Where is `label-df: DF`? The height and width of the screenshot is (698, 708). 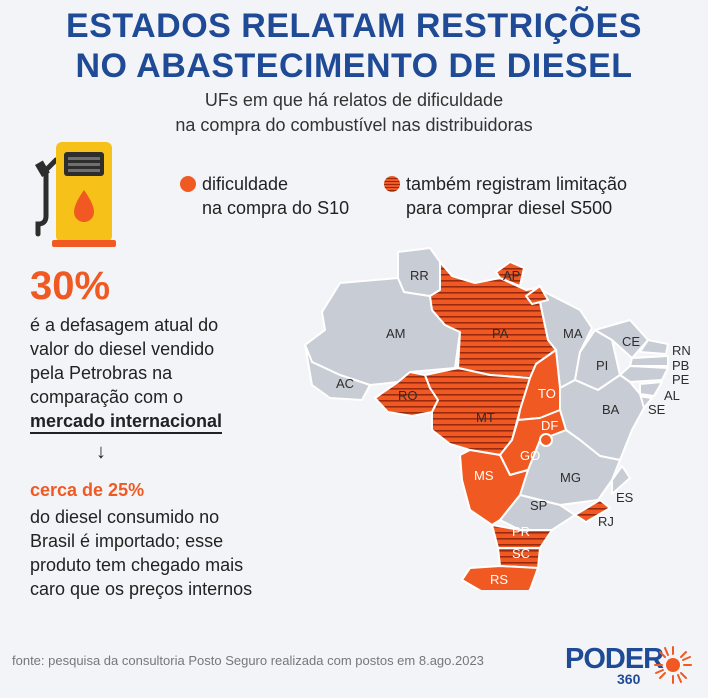
label-df: DF is located at coordinates (549, 425).